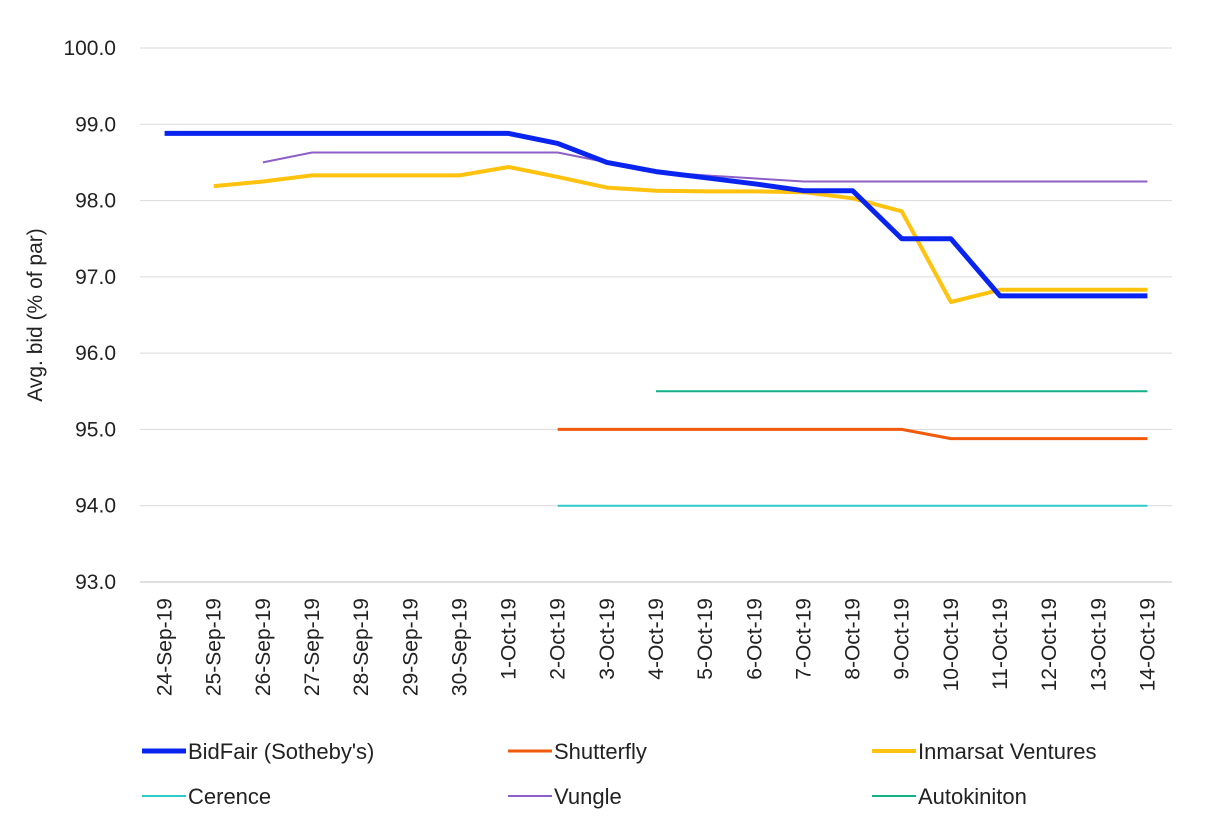 The height and width of the screenshot is (820, 1212). I want to click on x-tick-label: 26-Sep-19, so click(263, 647).